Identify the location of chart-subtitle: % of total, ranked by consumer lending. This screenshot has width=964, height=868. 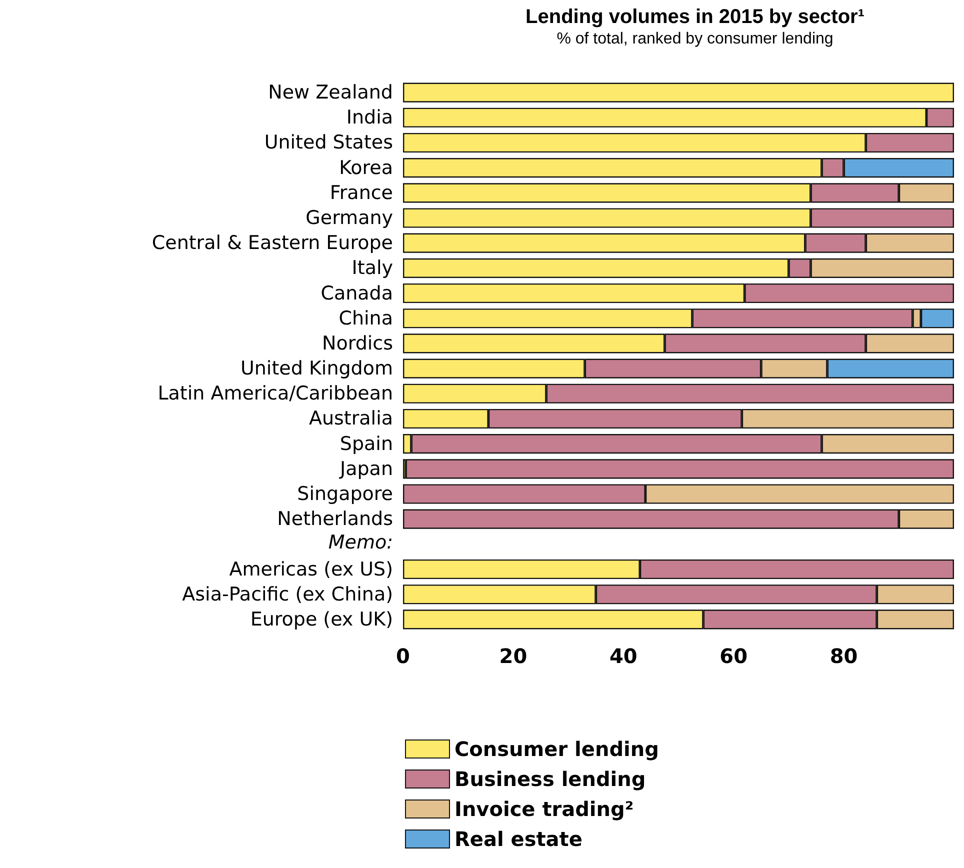
(695, 39).